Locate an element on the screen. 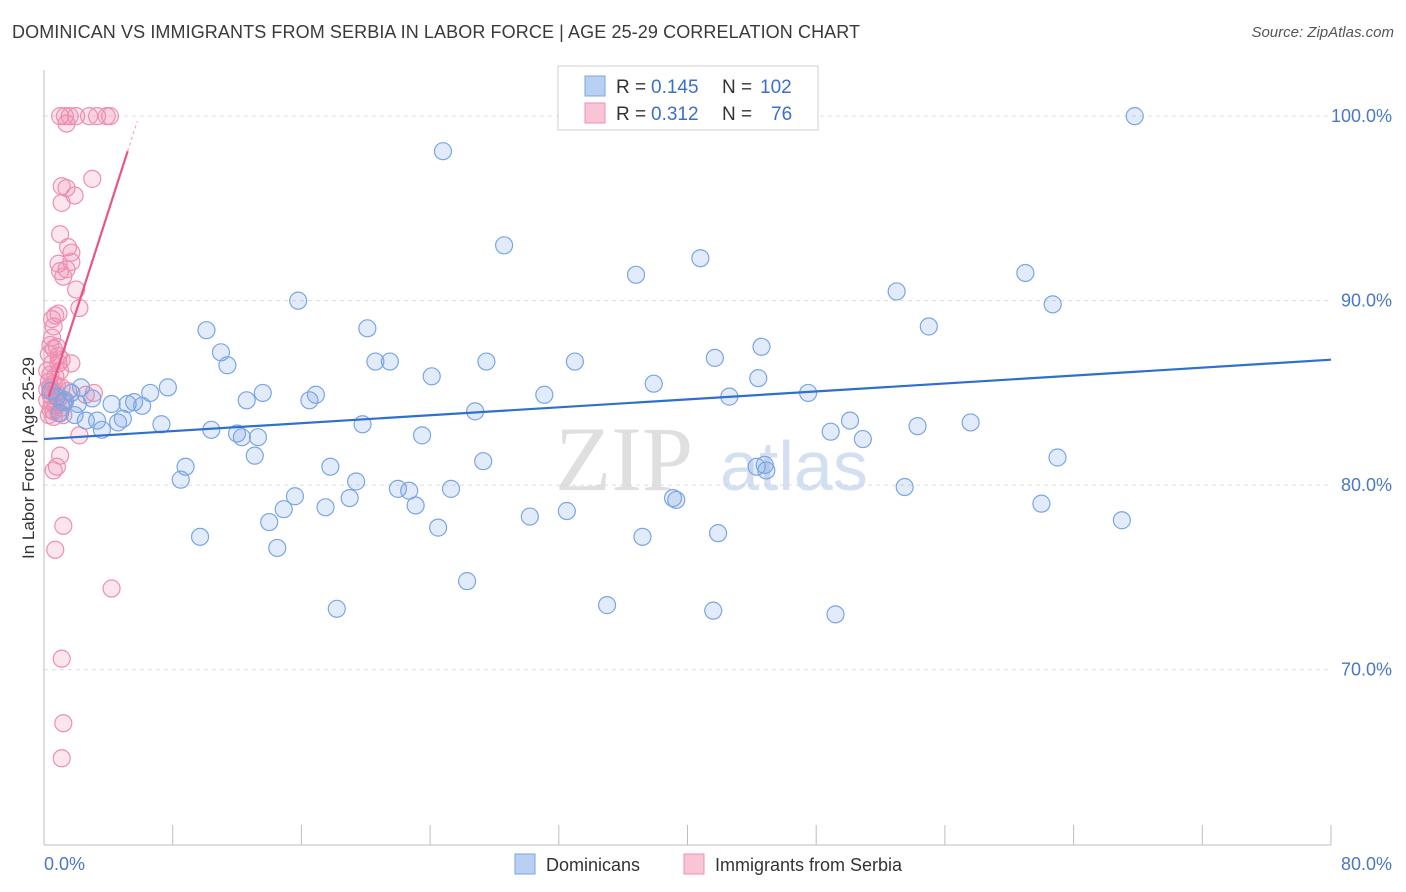 The height and width of the screenshot is (892, 1406). legend-n-value-2: 76 is located at coordinates (781, 114).